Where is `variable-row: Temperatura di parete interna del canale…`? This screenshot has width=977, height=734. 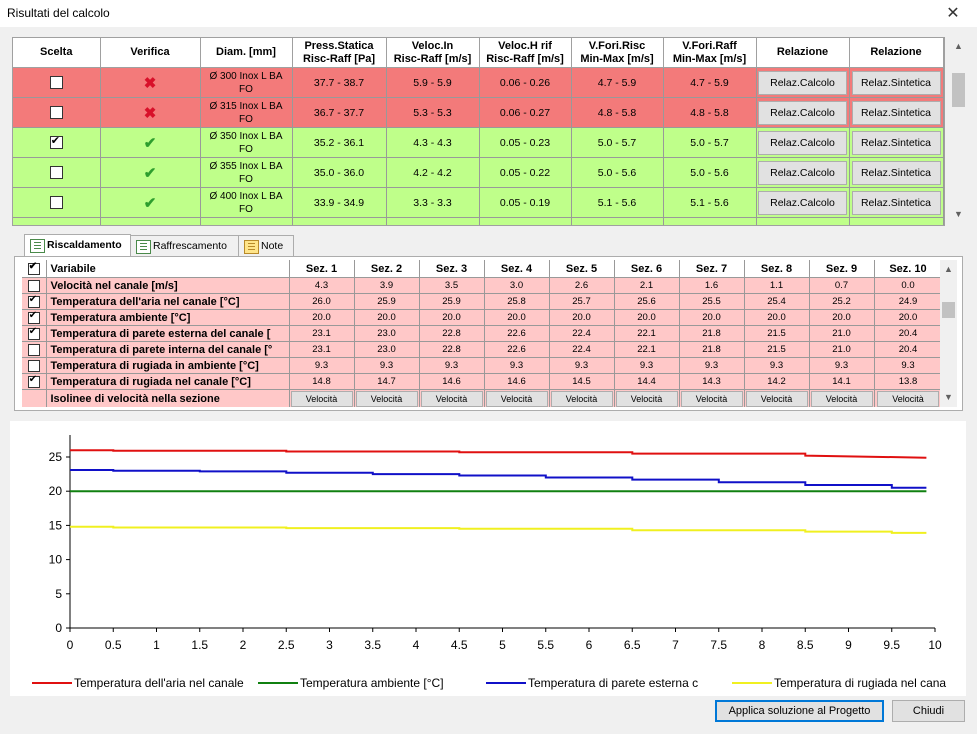
variable-row: Temperatura di parete interna del canale… is located at coordinates (482, 349).